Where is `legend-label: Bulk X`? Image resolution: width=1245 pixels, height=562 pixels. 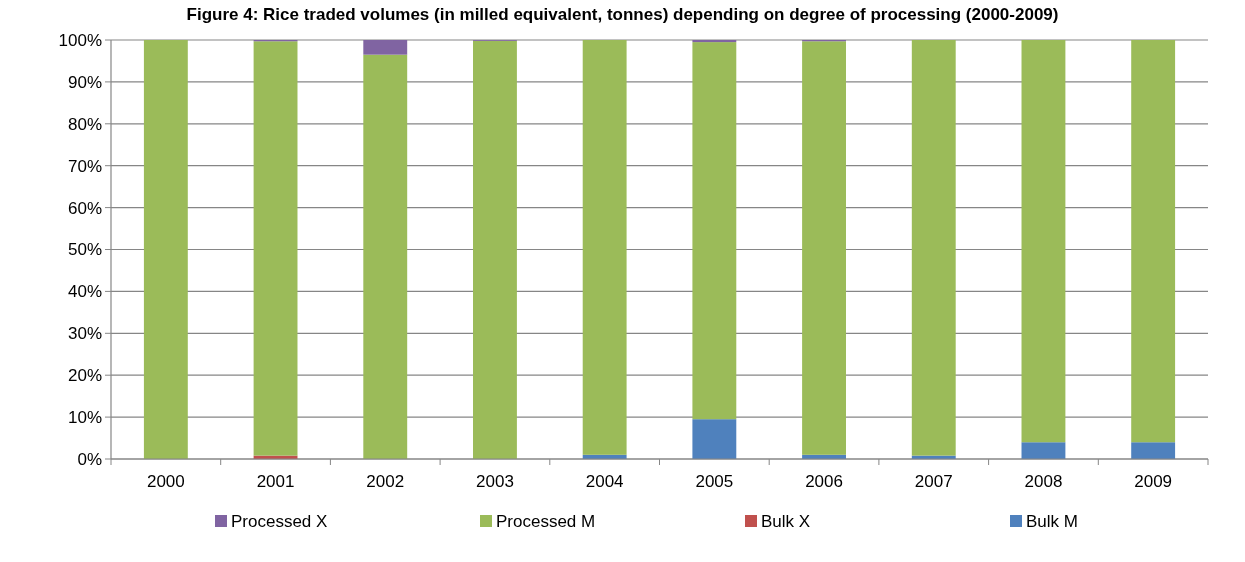
legend-label: Bulk X is located at coordinates (786, 521).